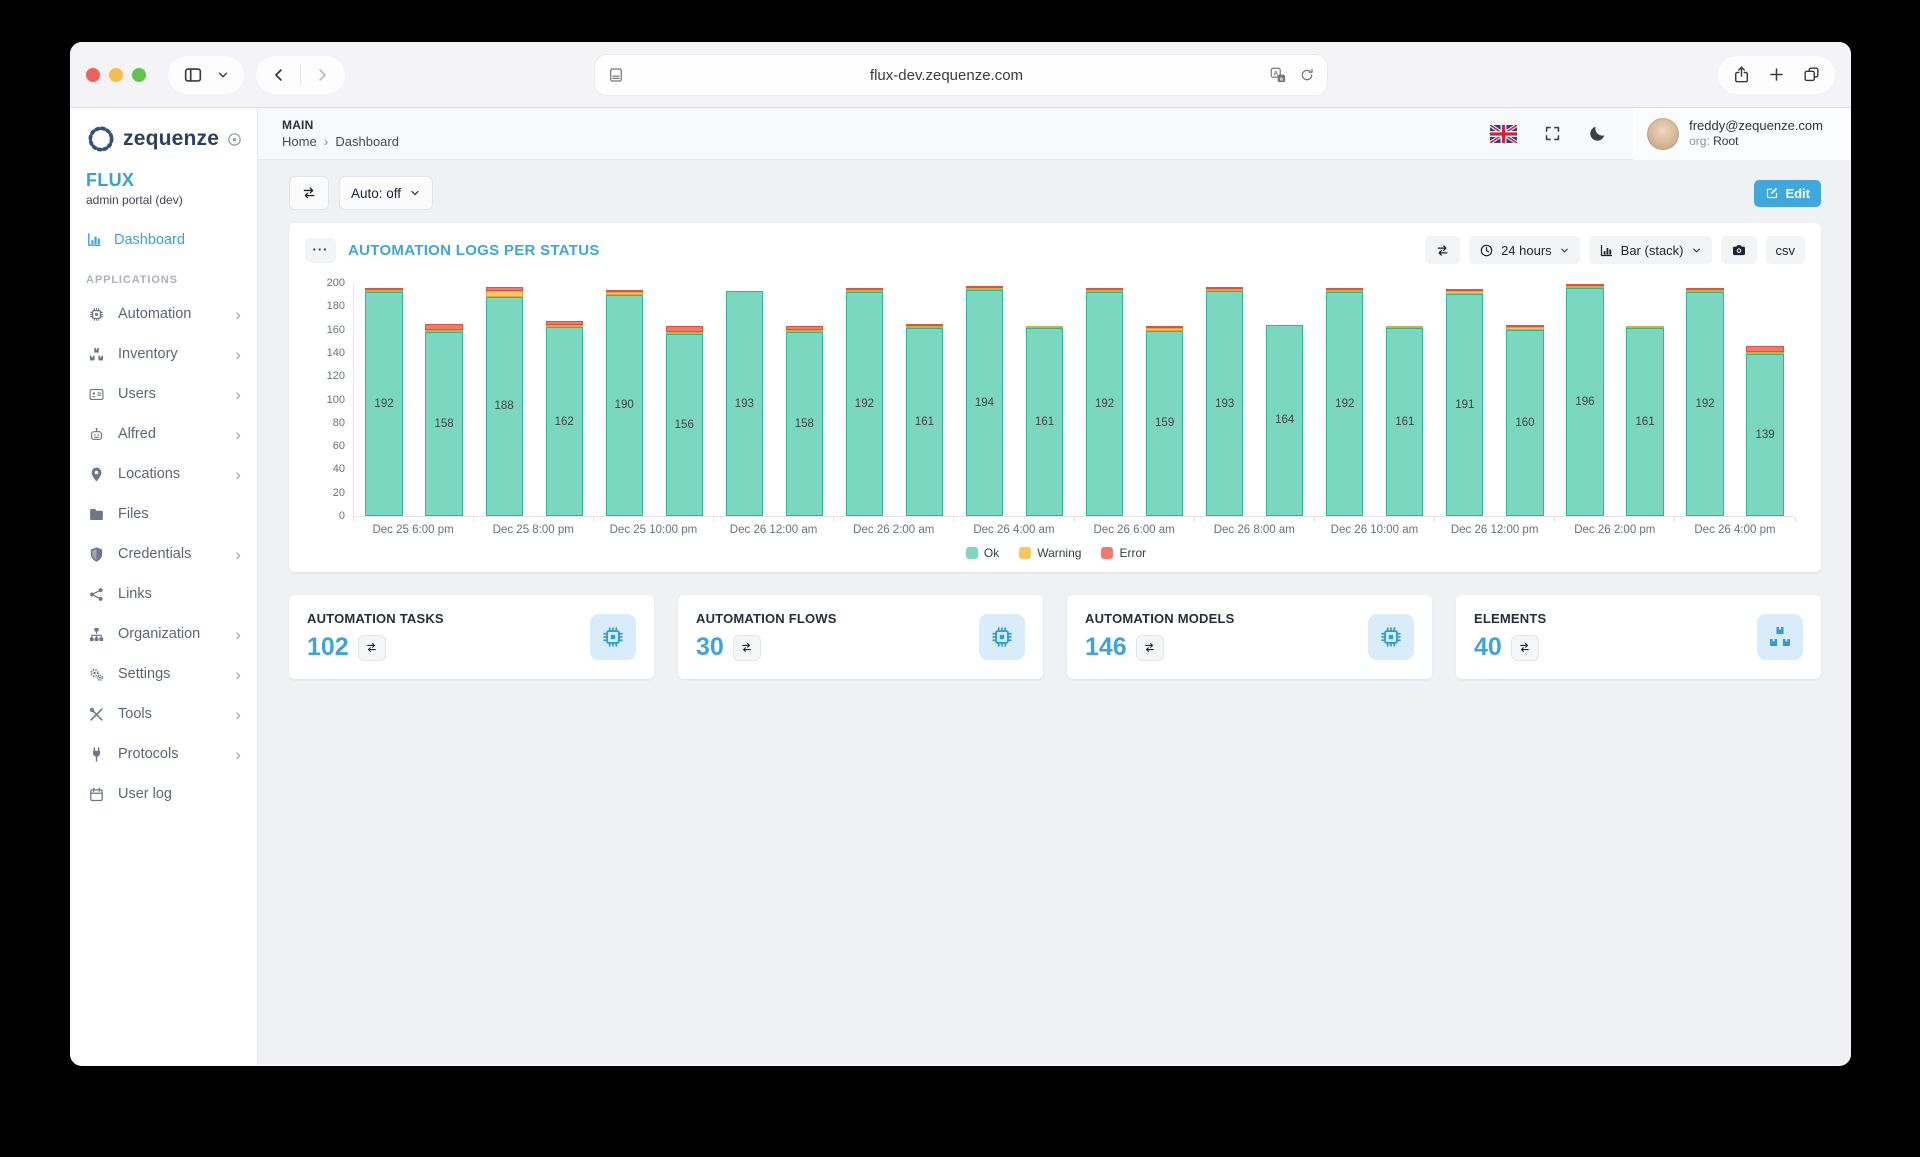  Describe the element at coordinates (1797, 193) in the screenshot. I see `edit-label: Edit` at that location.